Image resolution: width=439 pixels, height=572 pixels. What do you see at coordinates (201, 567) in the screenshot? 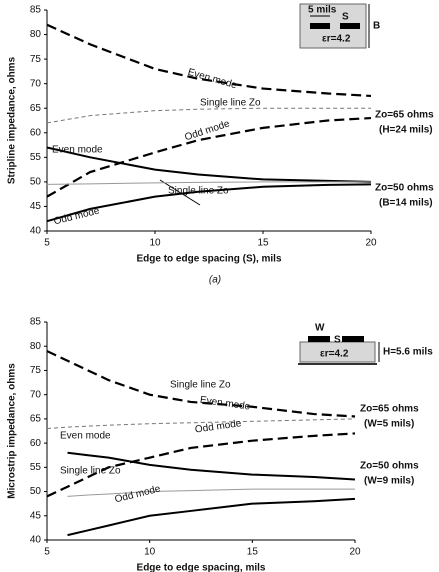
I see `x-axis-label: Edge to edge spacing, mils` at bounding box center [201, 567].